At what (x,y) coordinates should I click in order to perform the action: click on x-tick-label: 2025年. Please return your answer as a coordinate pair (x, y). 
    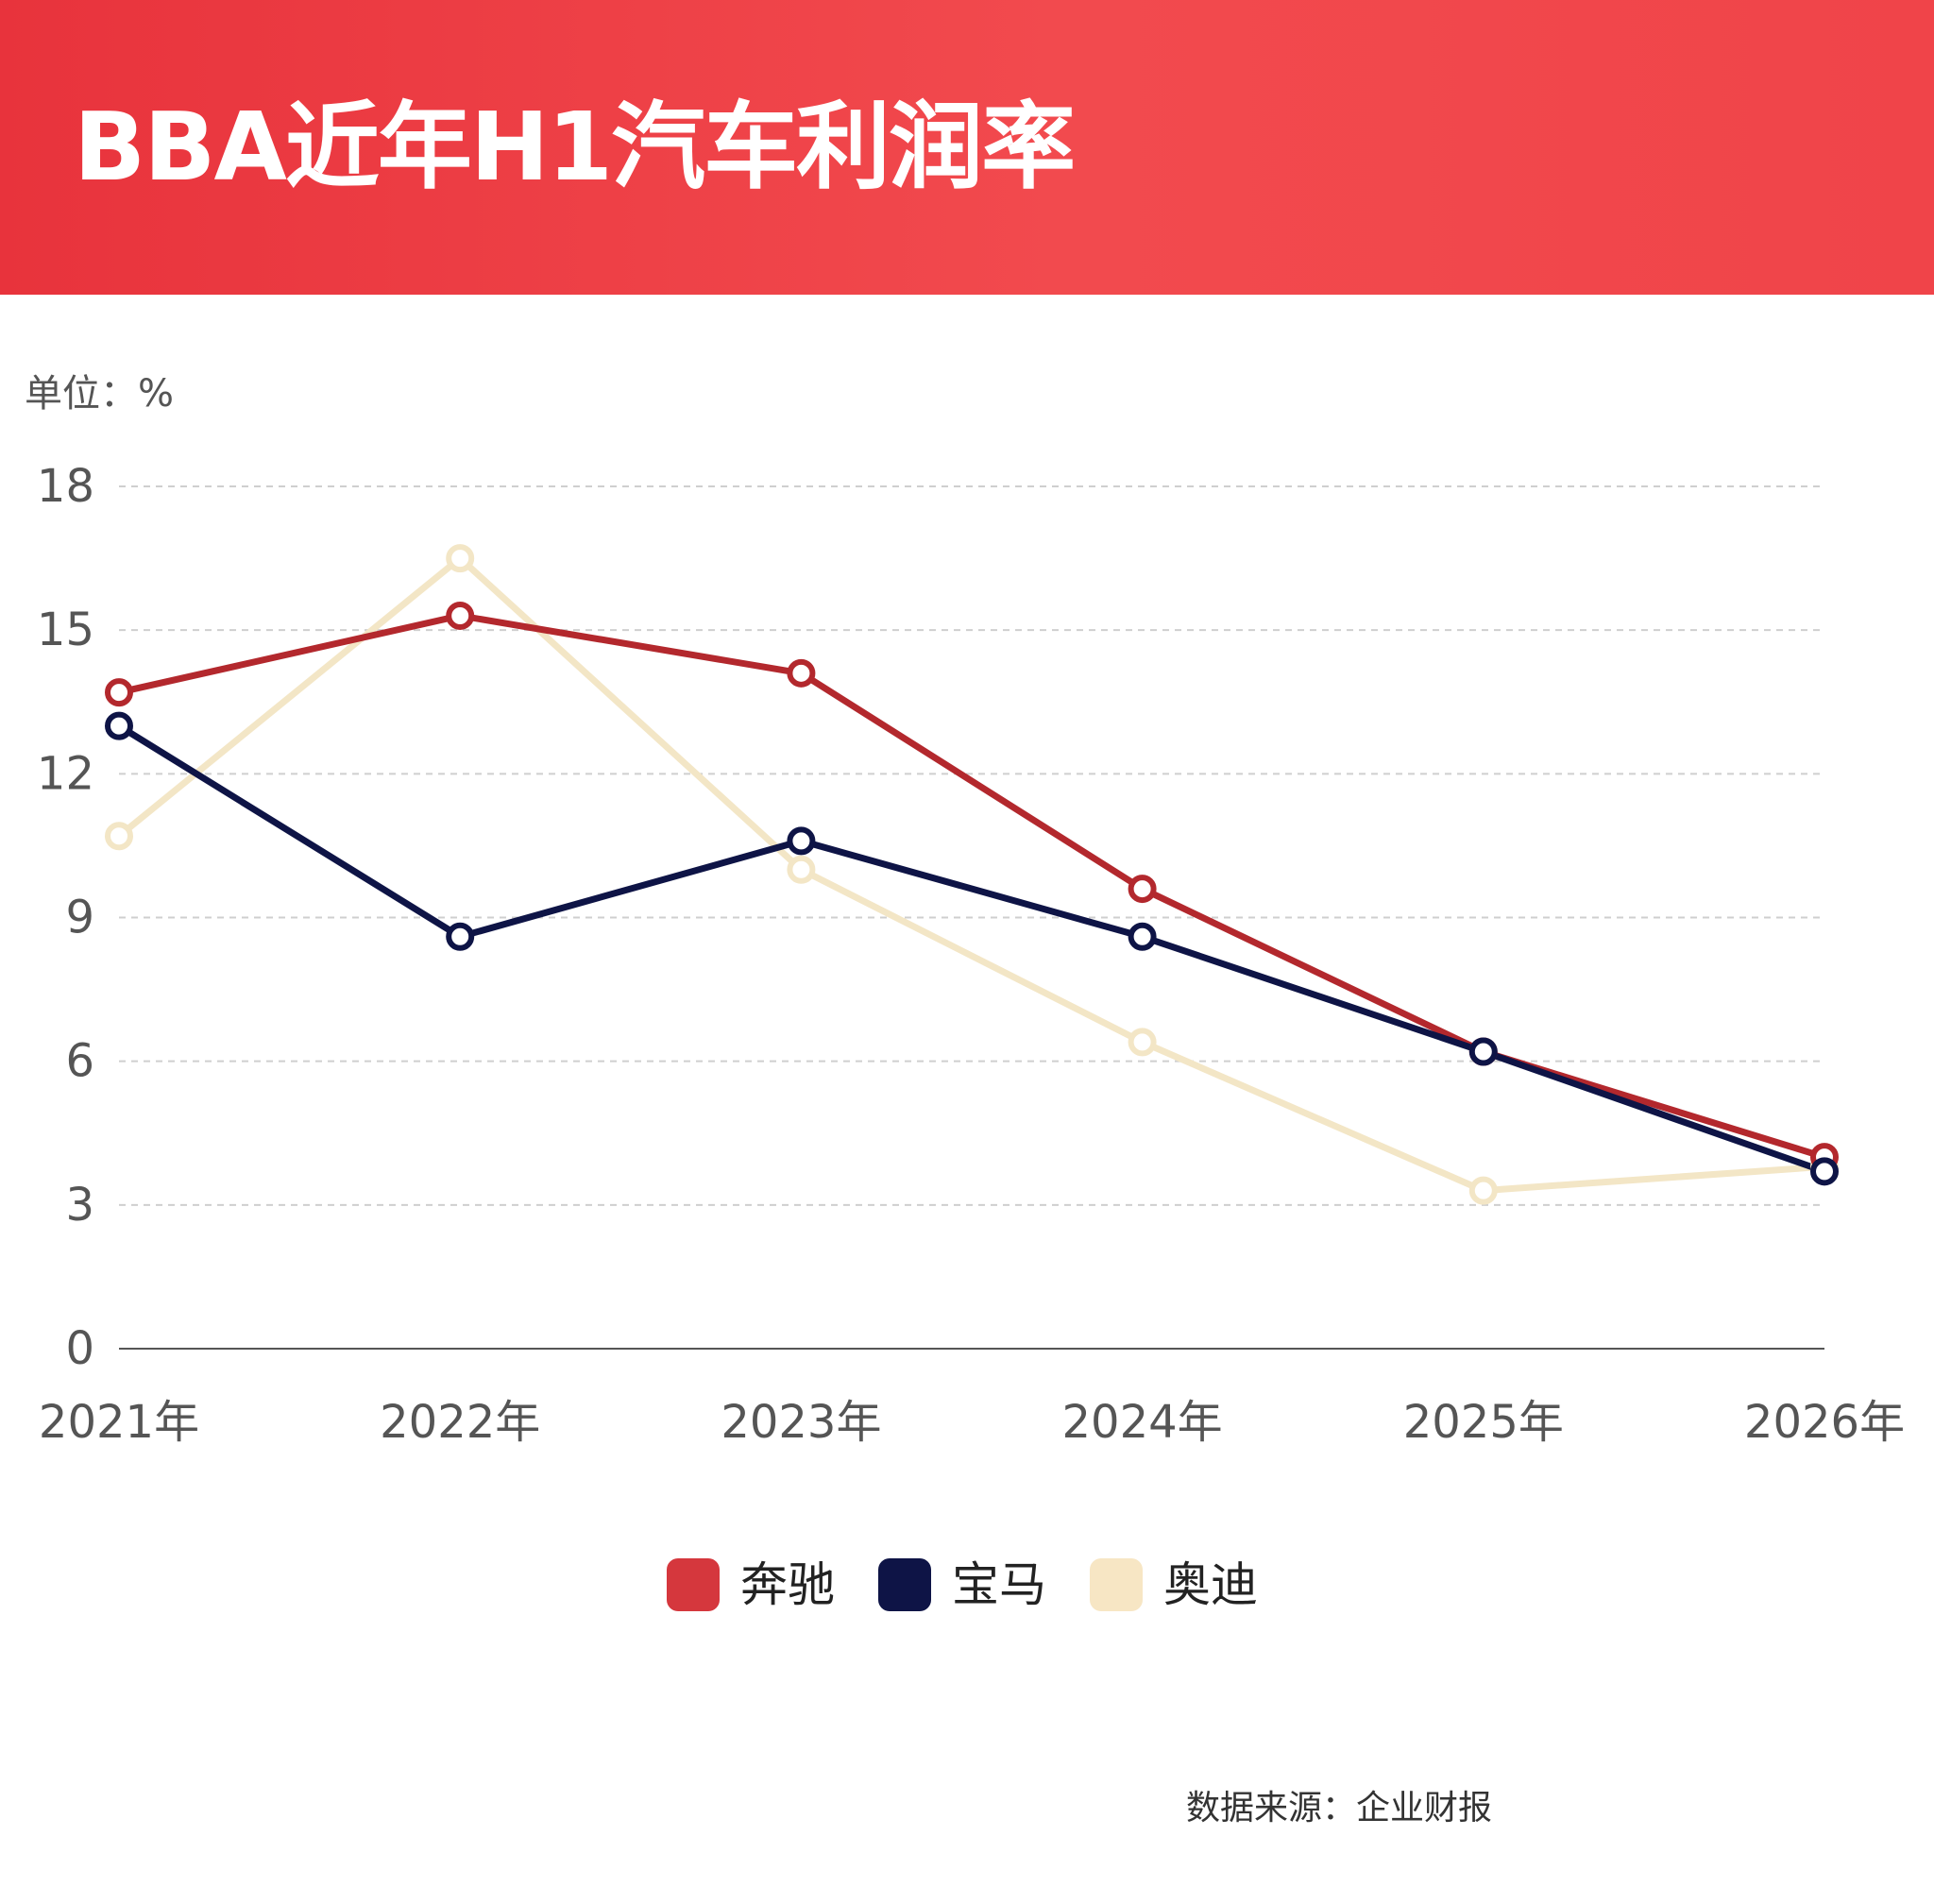
    Looking at the image, I should click on (1483, 1422).